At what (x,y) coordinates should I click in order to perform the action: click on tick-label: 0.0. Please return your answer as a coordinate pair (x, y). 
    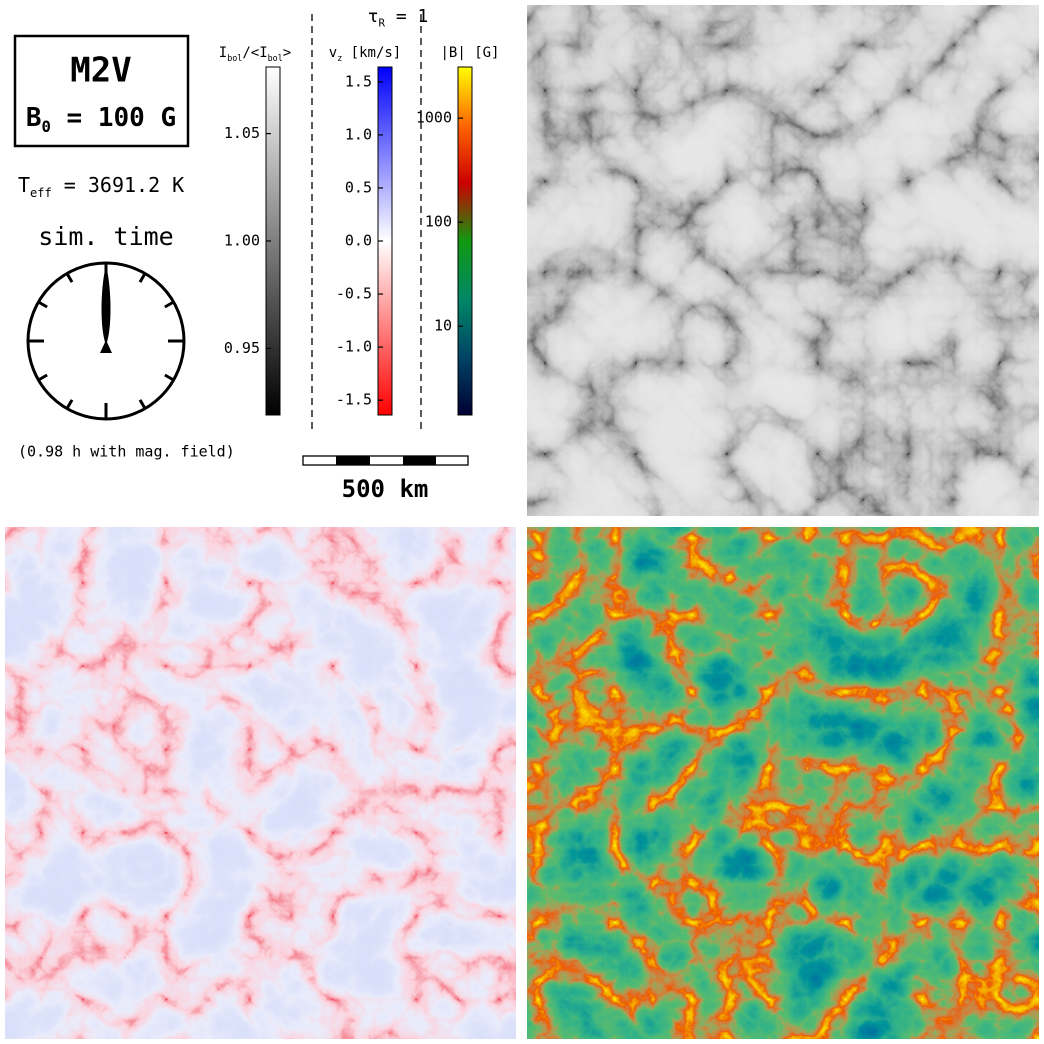
    Looking at the image, I should click on (358, 241).